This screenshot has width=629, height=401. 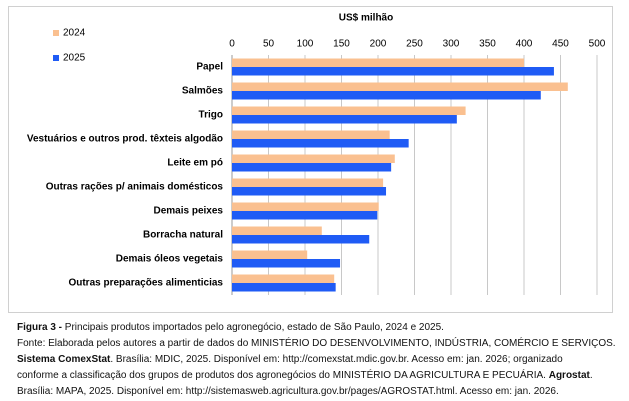 I want to click on x-tick-label: 300, so click(x=451, y=44).